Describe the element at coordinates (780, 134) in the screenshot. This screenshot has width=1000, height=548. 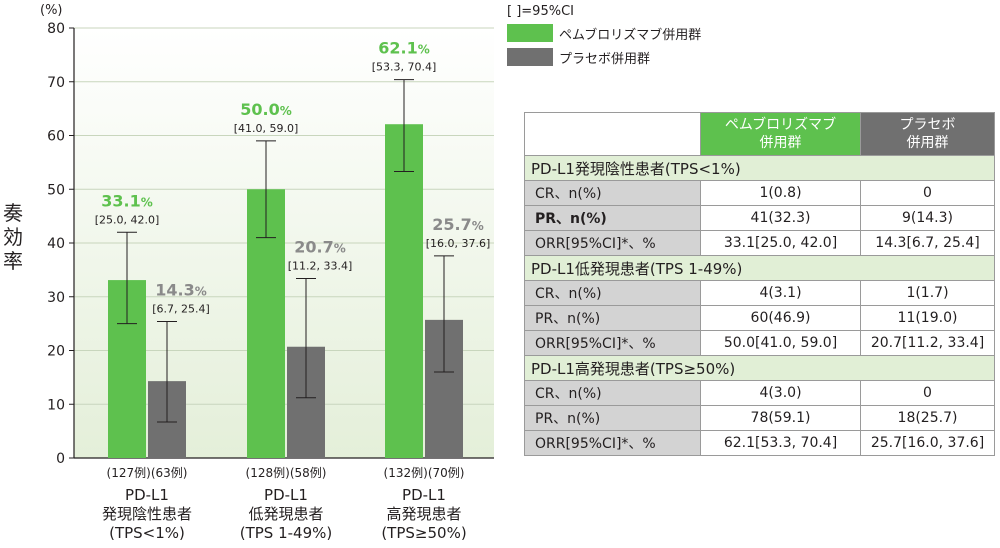
I see `header-pembro: ペムブロリズマブ 併用群` at that location.